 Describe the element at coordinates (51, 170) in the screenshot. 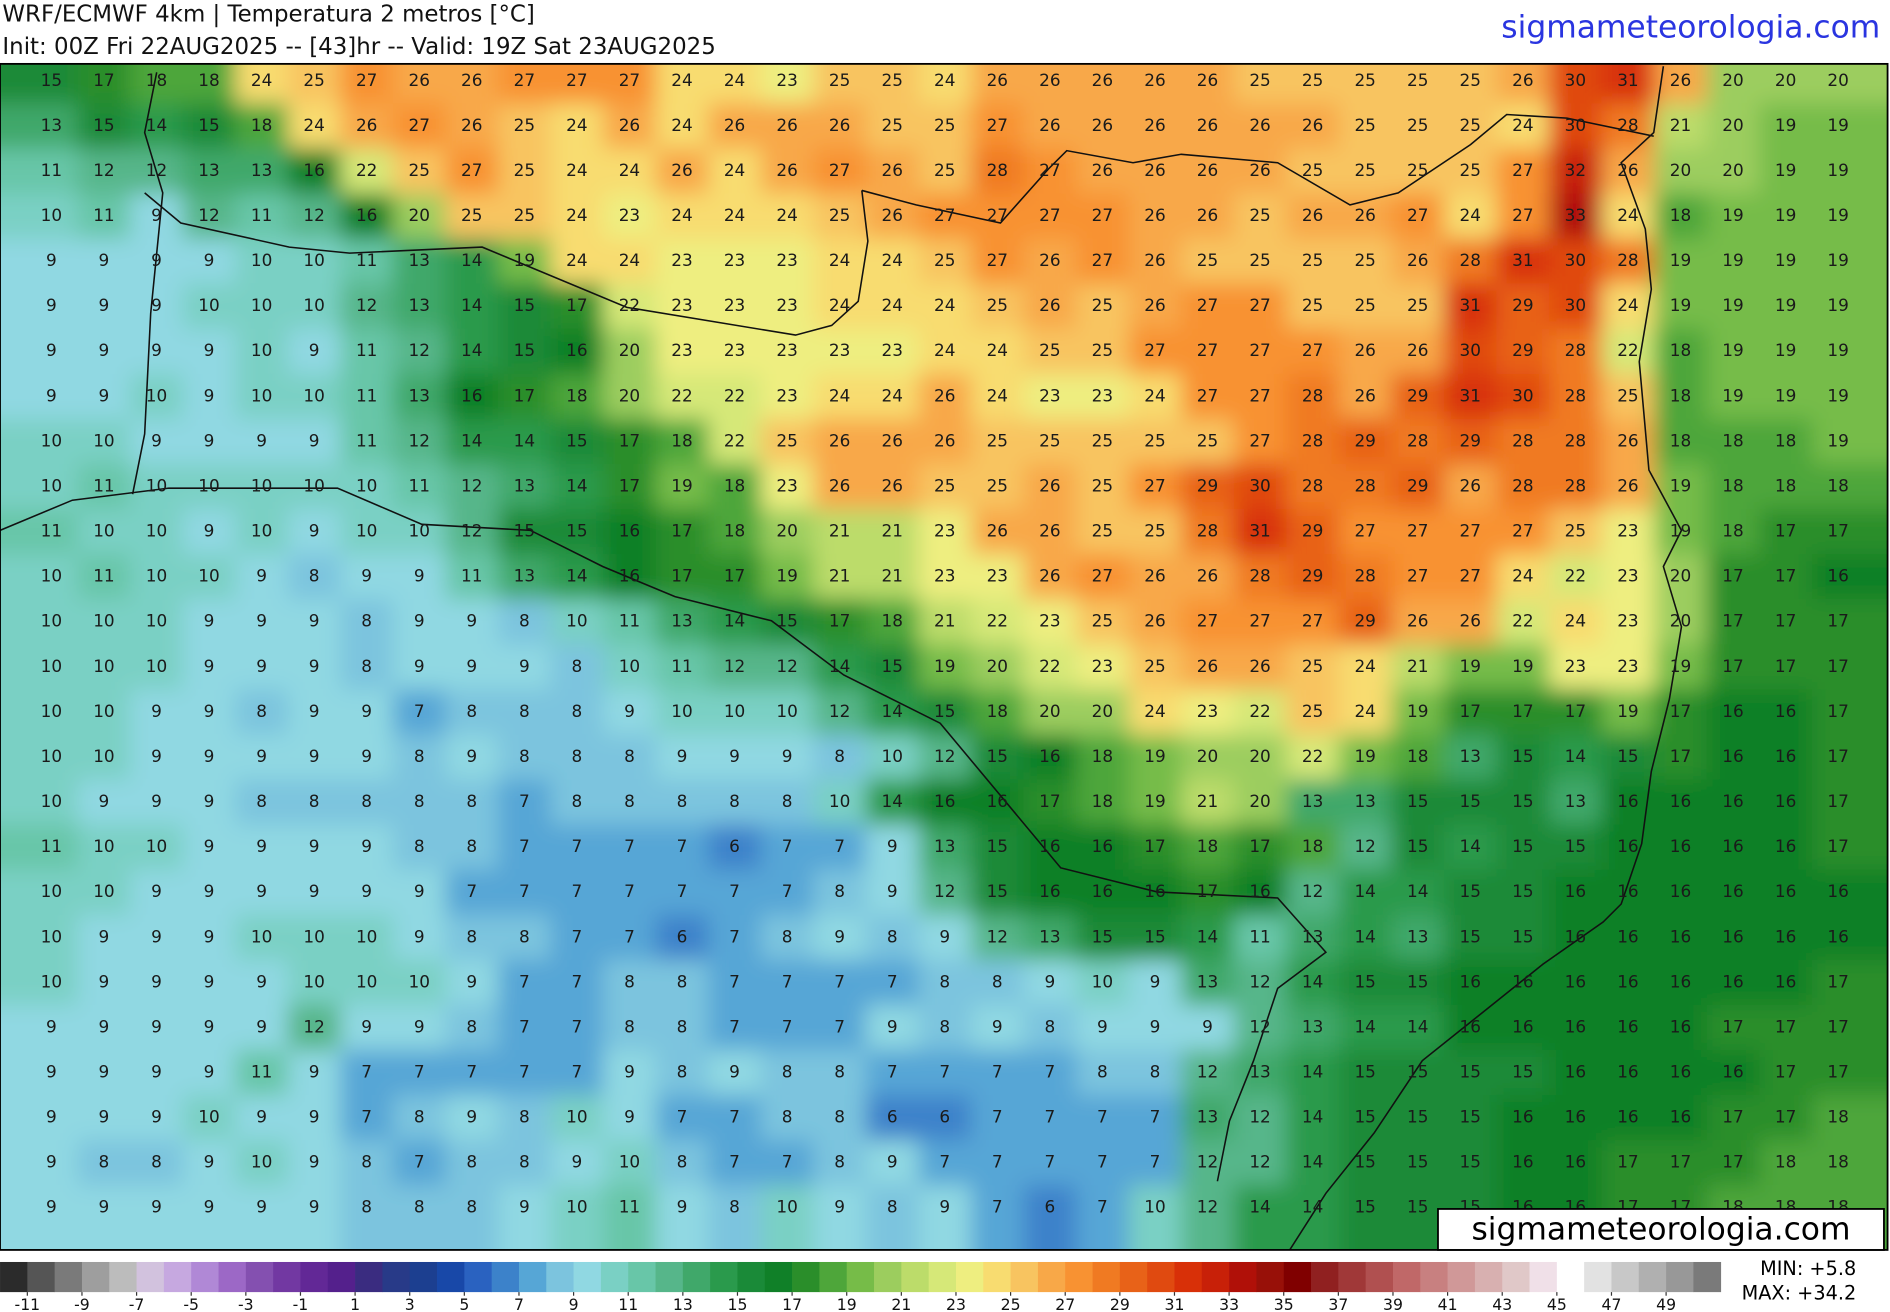

I see `temperature-label: 11` at that location.